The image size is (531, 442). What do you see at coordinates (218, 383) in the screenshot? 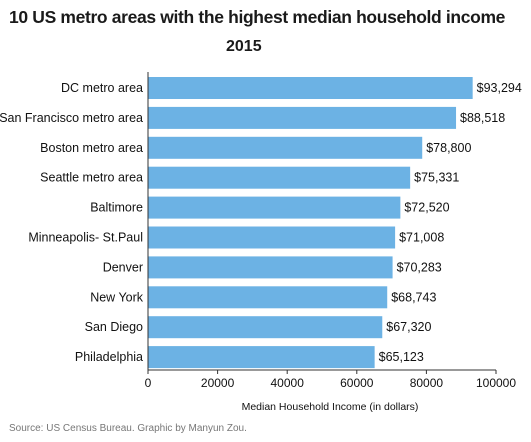
I see `x-tick-label: 20000` at bounding box center [218, 383].